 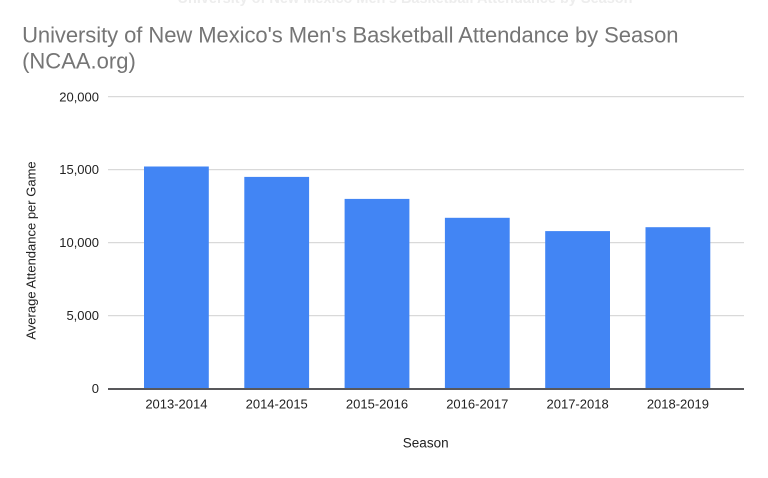 I want to click on svg-text: 2015-2016, so click(x=377, y=404).